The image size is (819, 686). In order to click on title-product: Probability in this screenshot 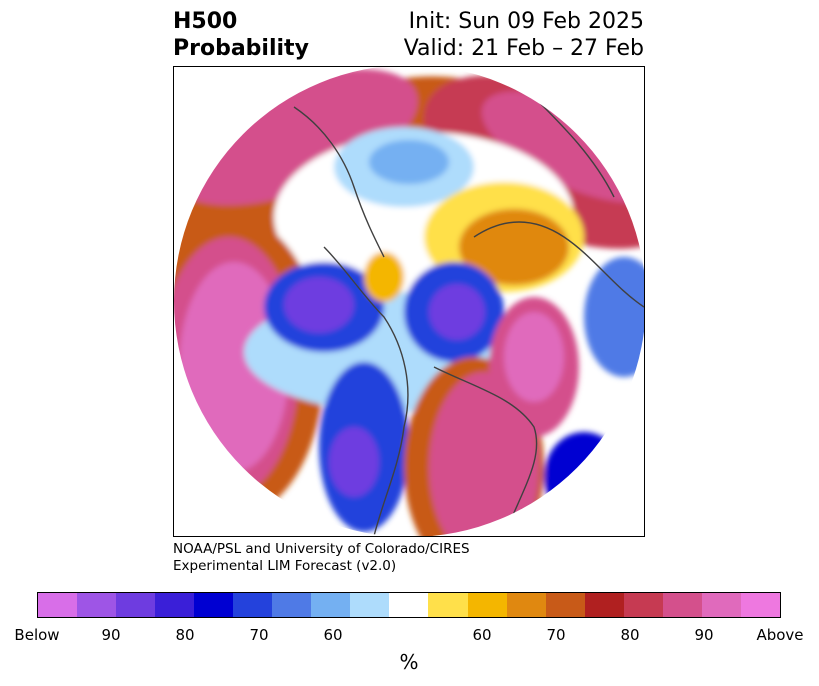, I will do `click(241, 48)`.